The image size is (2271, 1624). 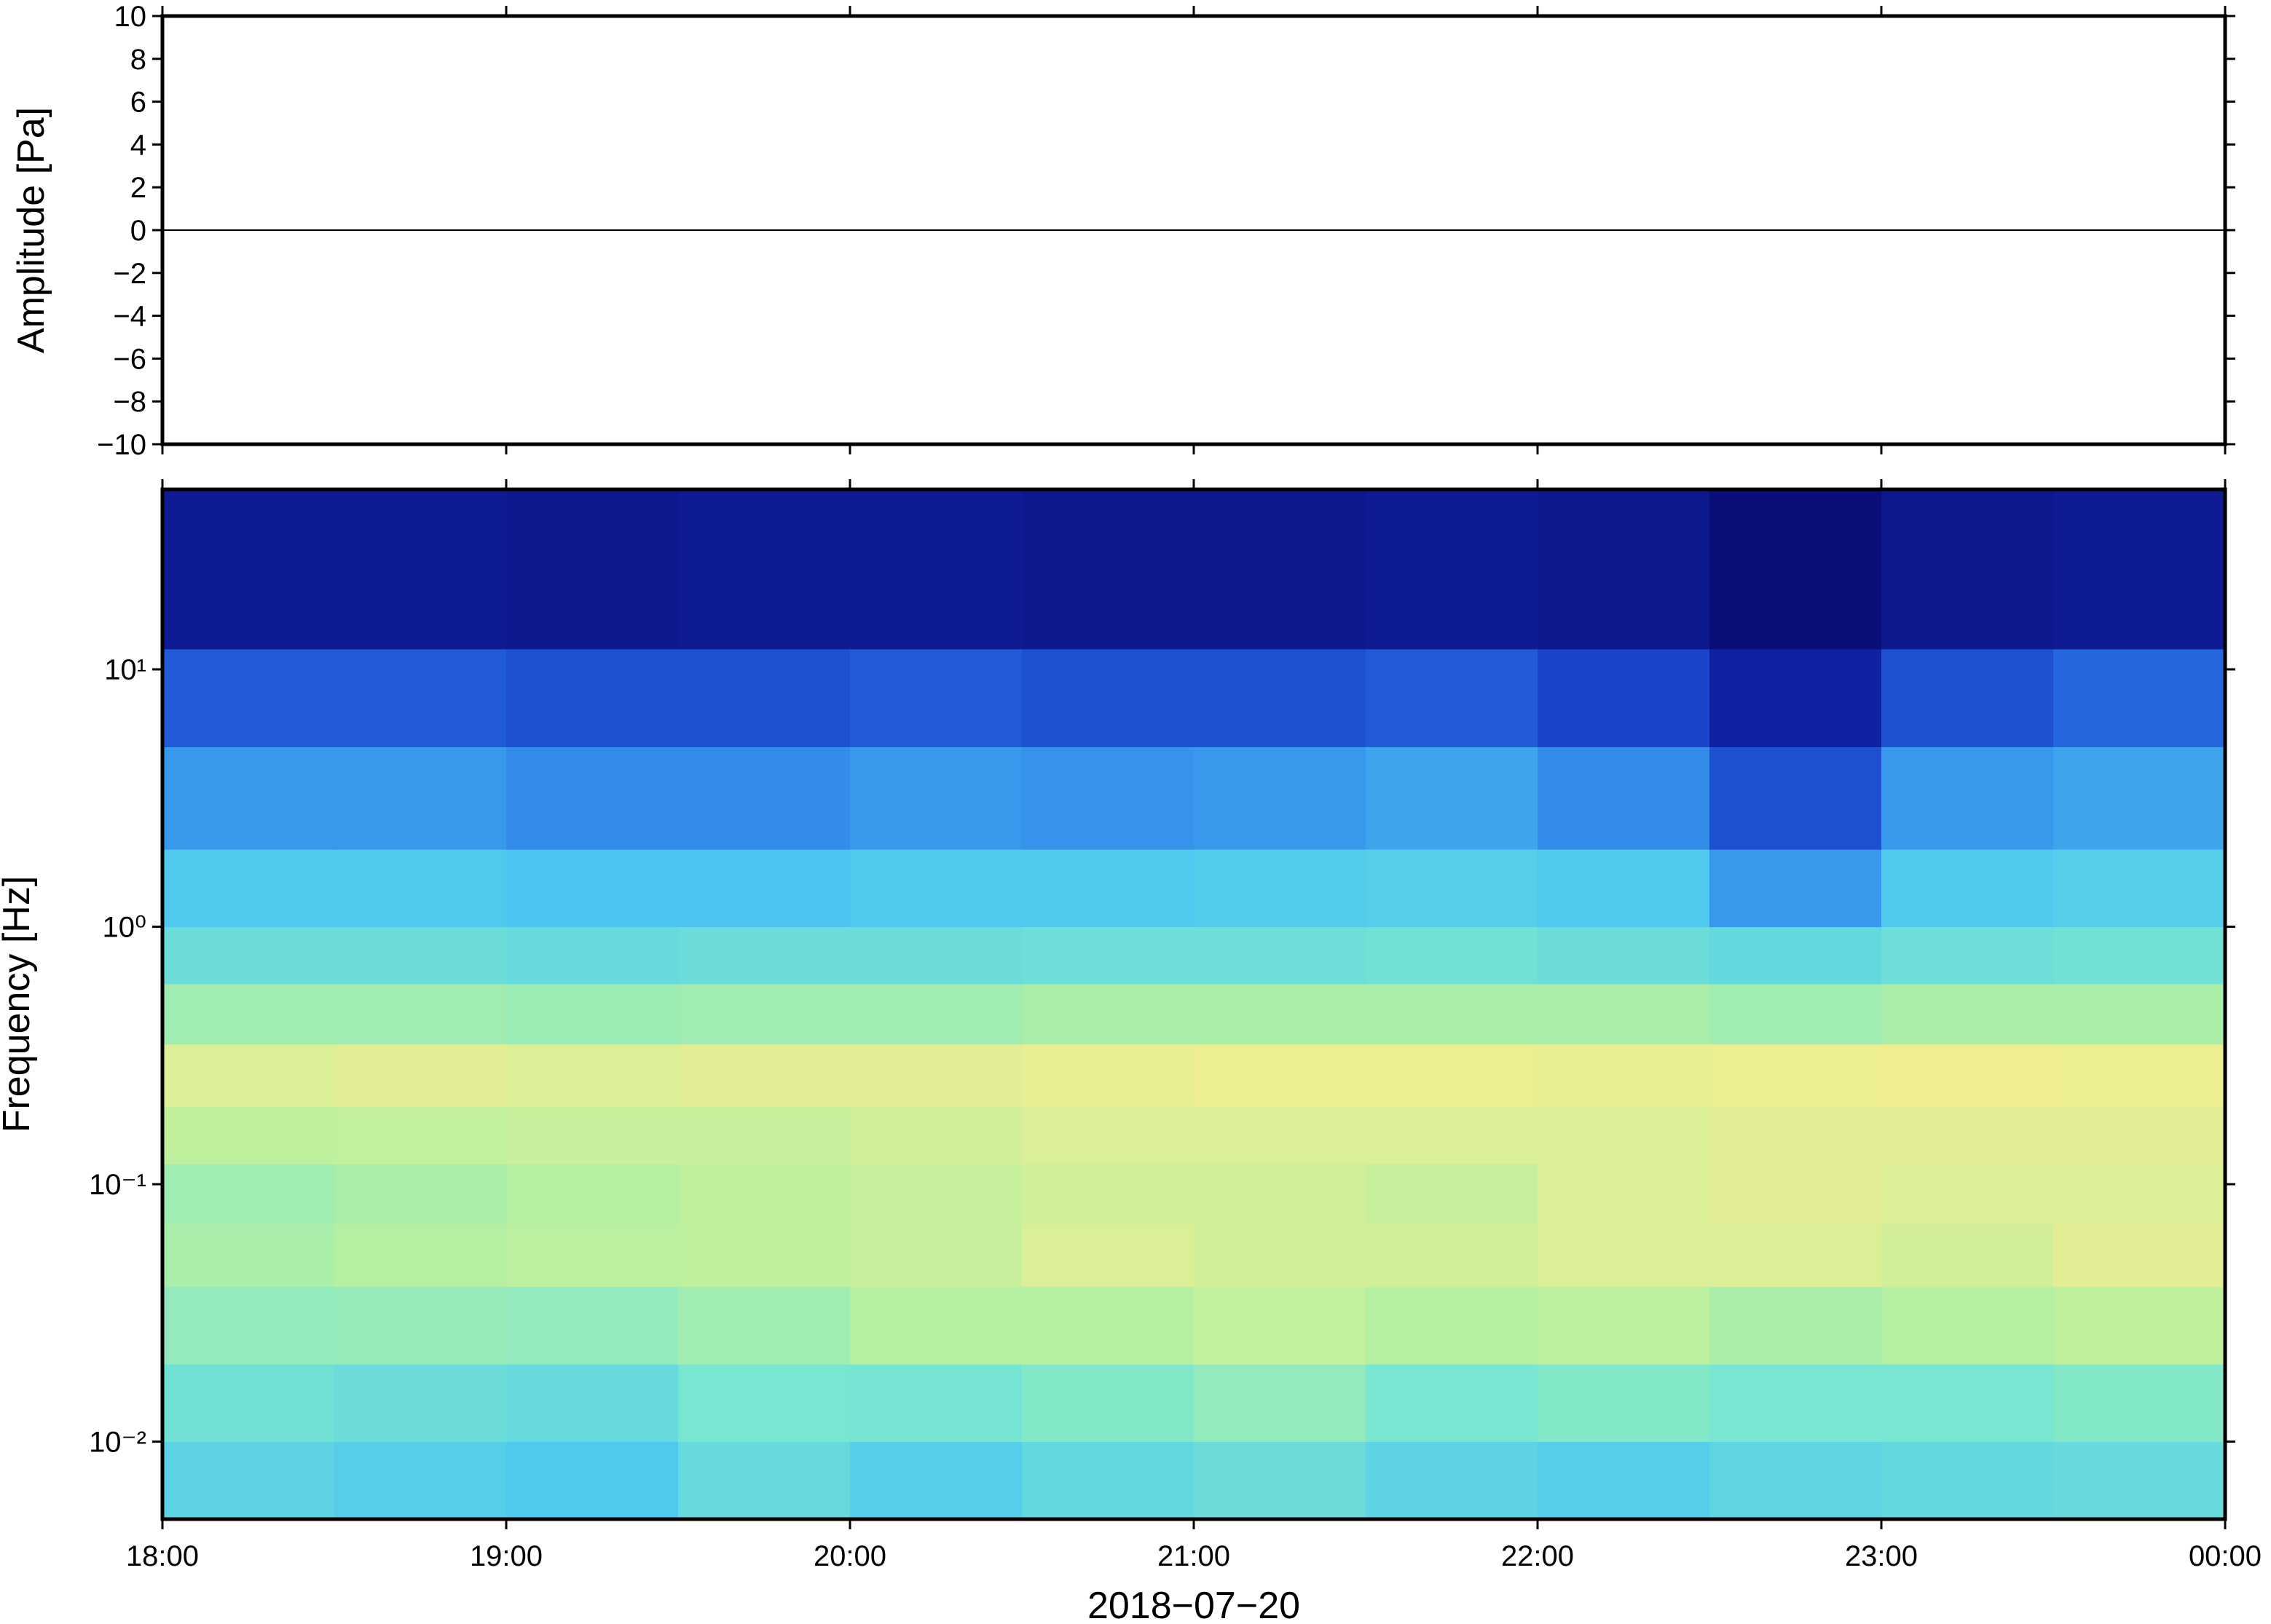 I want to click on y-tick-label: −6, so click(x=129, y=359).